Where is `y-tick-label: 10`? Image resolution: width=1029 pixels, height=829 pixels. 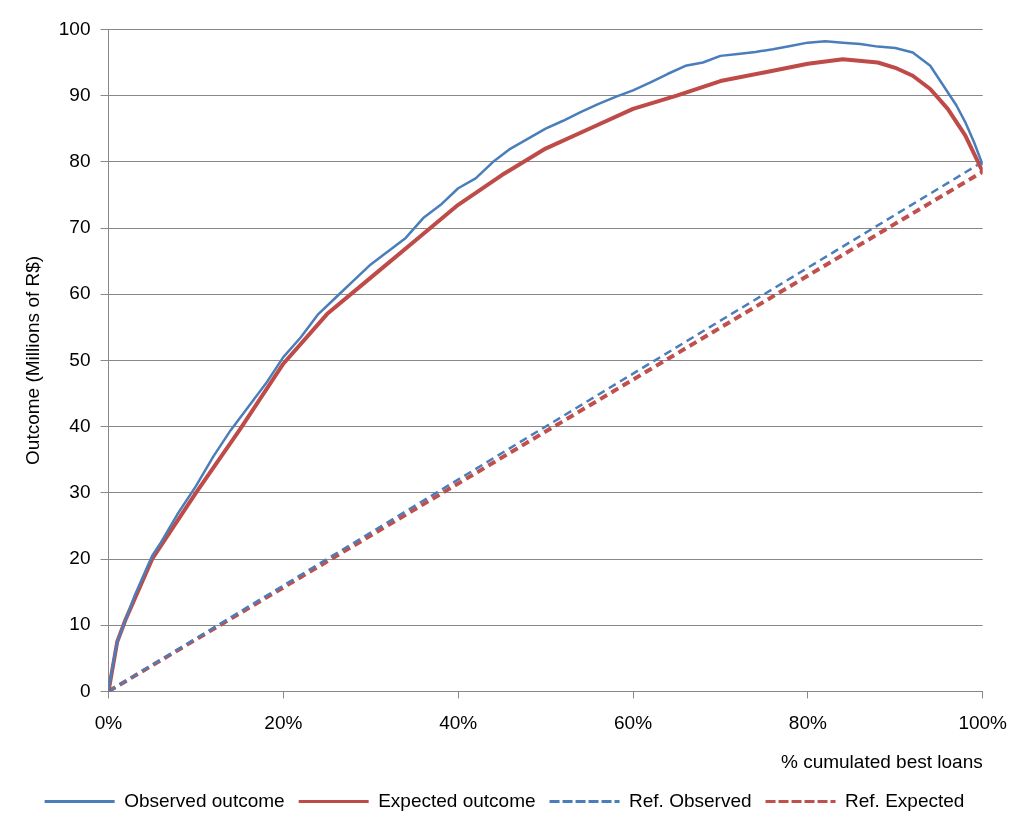
y-tick-label: 10 is located at coordinates (80, 624).